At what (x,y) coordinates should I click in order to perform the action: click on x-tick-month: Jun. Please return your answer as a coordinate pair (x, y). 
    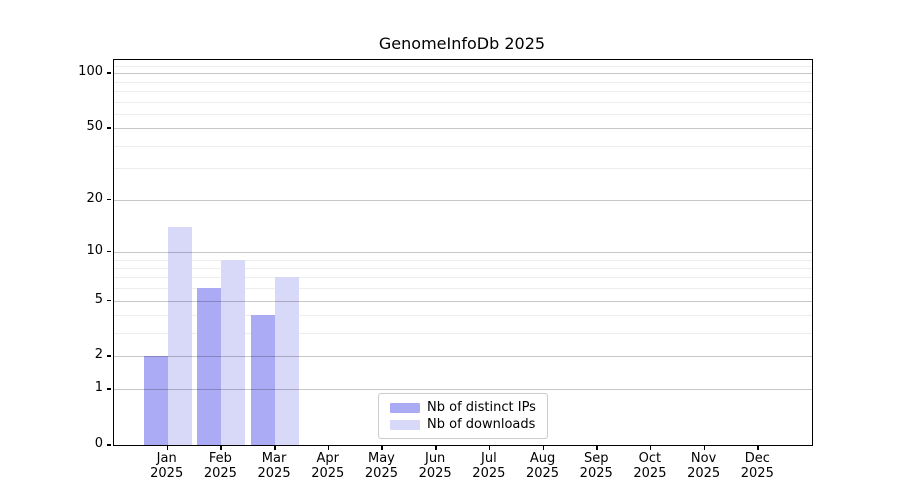
    Looking at the image, I should click on (435, 458).